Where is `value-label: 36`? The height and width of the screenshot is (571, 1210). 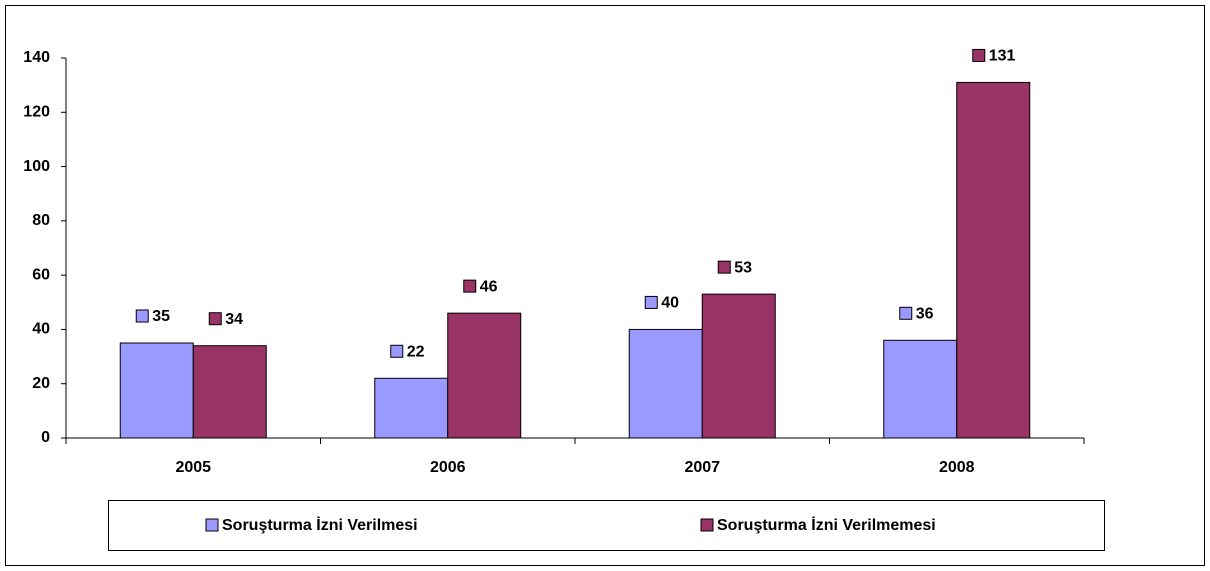
value-label: 36 is located at coordinates (925, 314).